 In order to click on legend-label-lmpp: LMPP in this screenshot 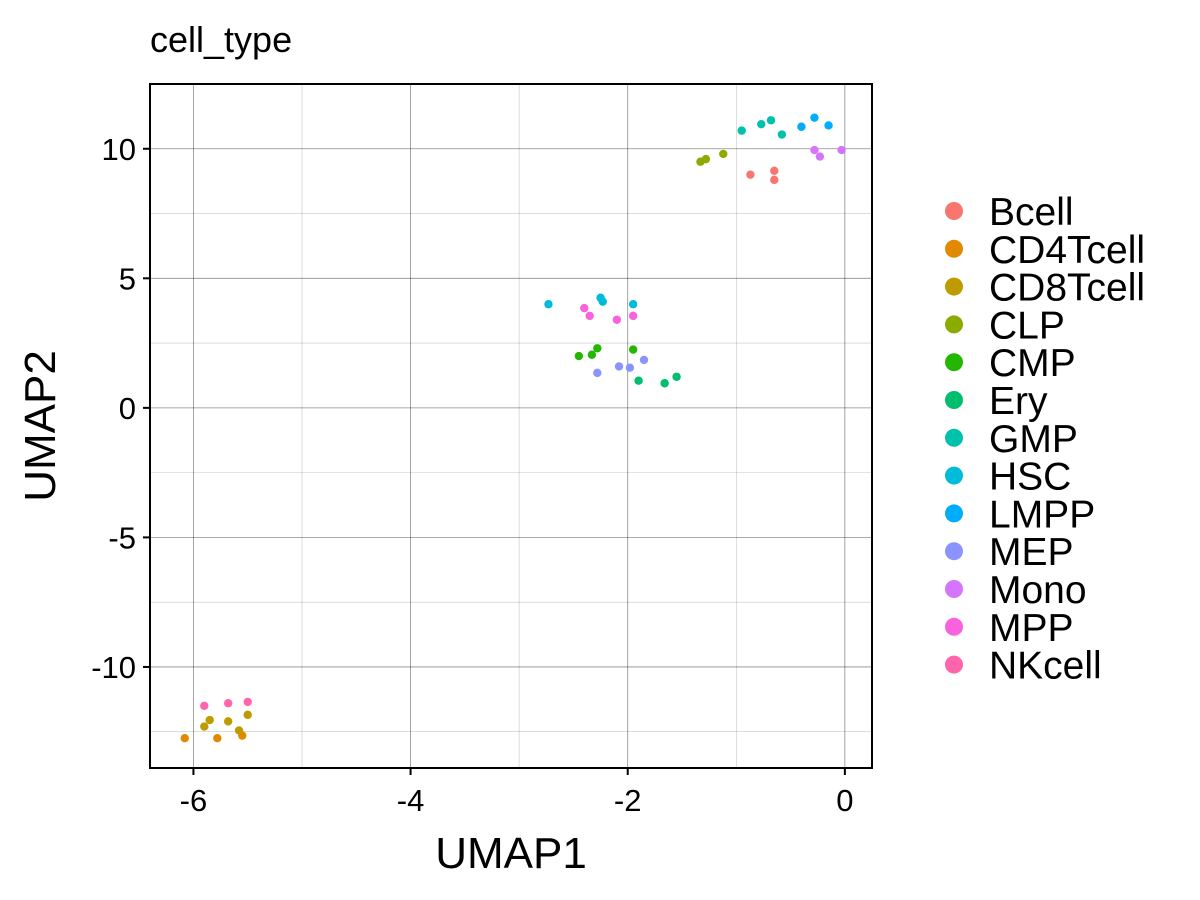, I will do `click(1042, 514)`.